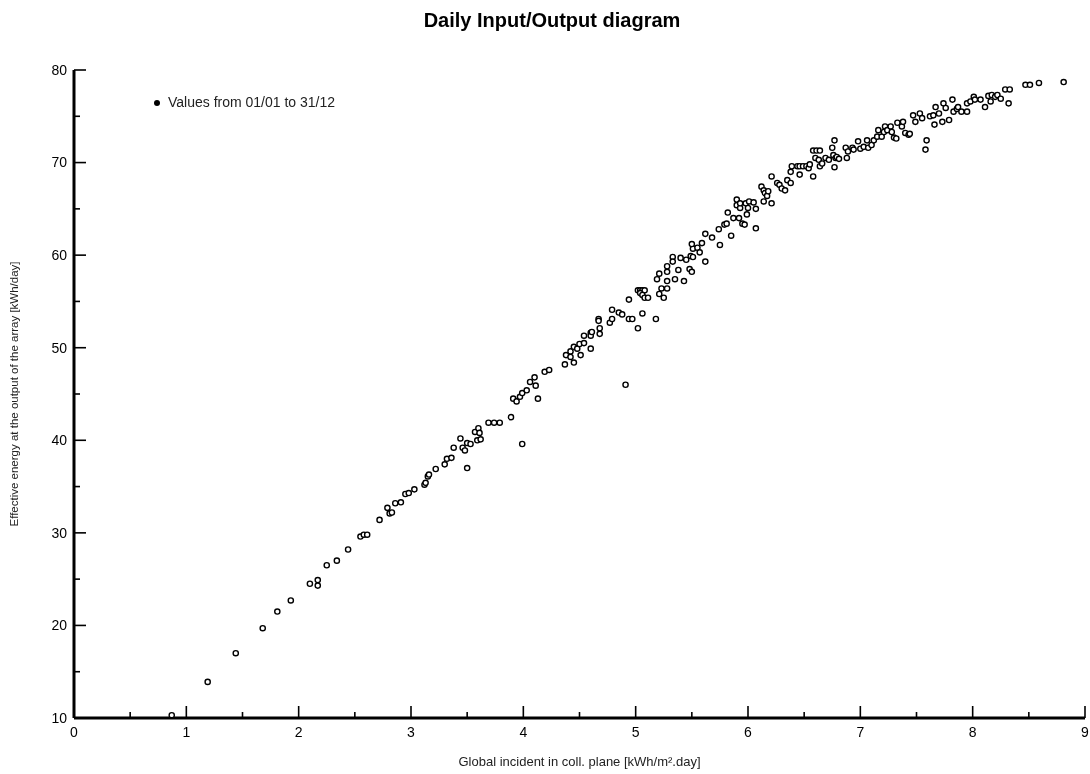 Image resolution: width=1090 pixels, height=774 pixels. What do you see at coordinates (252, 102) in the screenshot?
I see `legend-label: Values from 01/01 to 31/12` at bounding box center [252, 102].